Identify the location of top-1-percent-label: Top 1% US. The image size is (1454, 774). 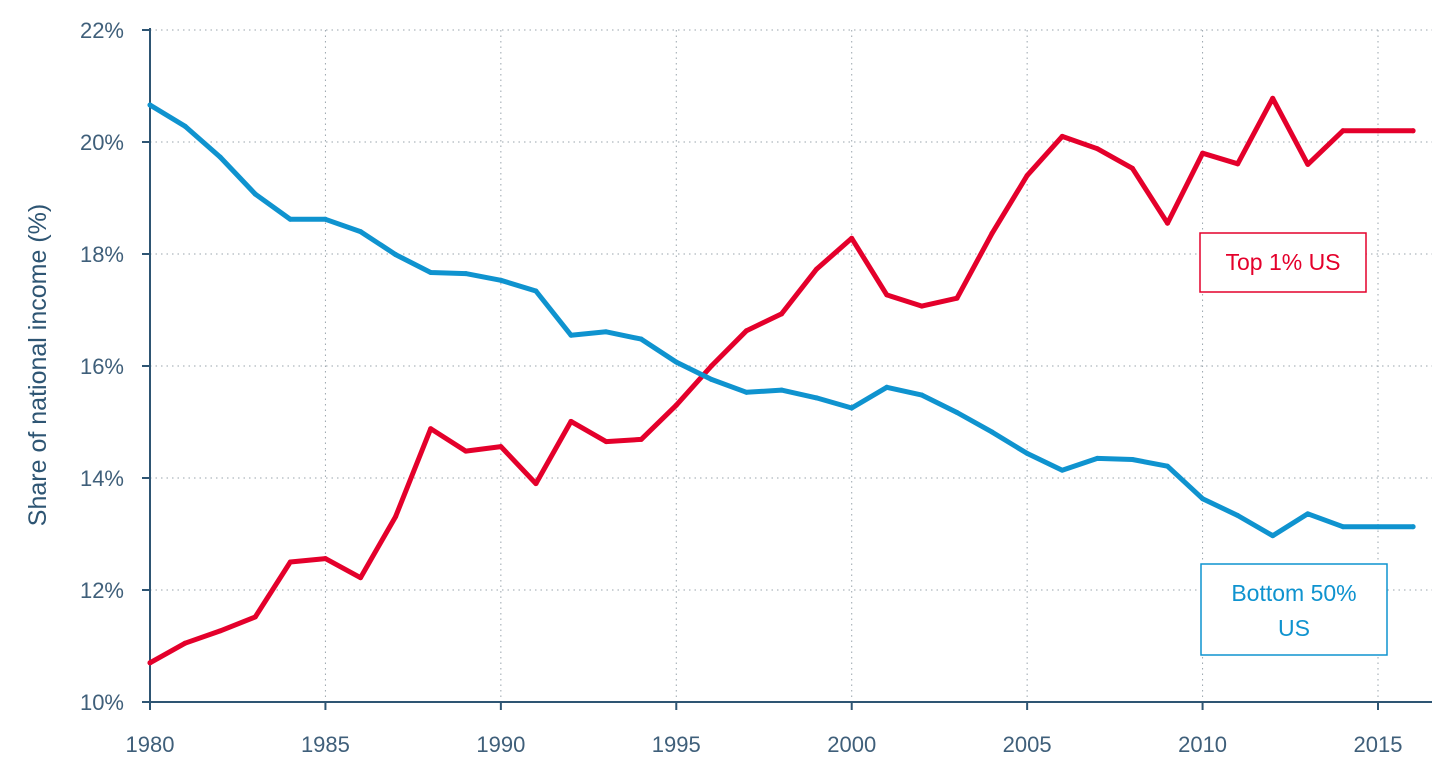
(1283, 262).